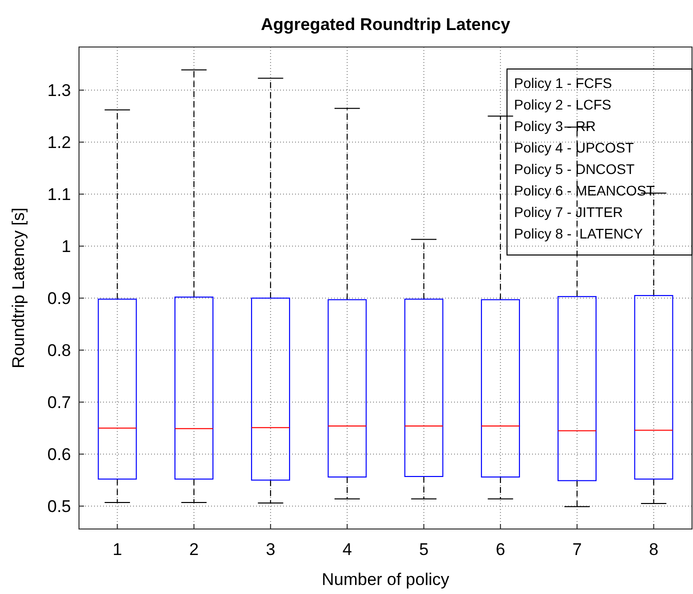 This screenshot has height=594, width=693. What do you see at coordinates (59, 194) in the screenshot?
I see `y-tick-label: 1.1` at bounding box center [59, 194].